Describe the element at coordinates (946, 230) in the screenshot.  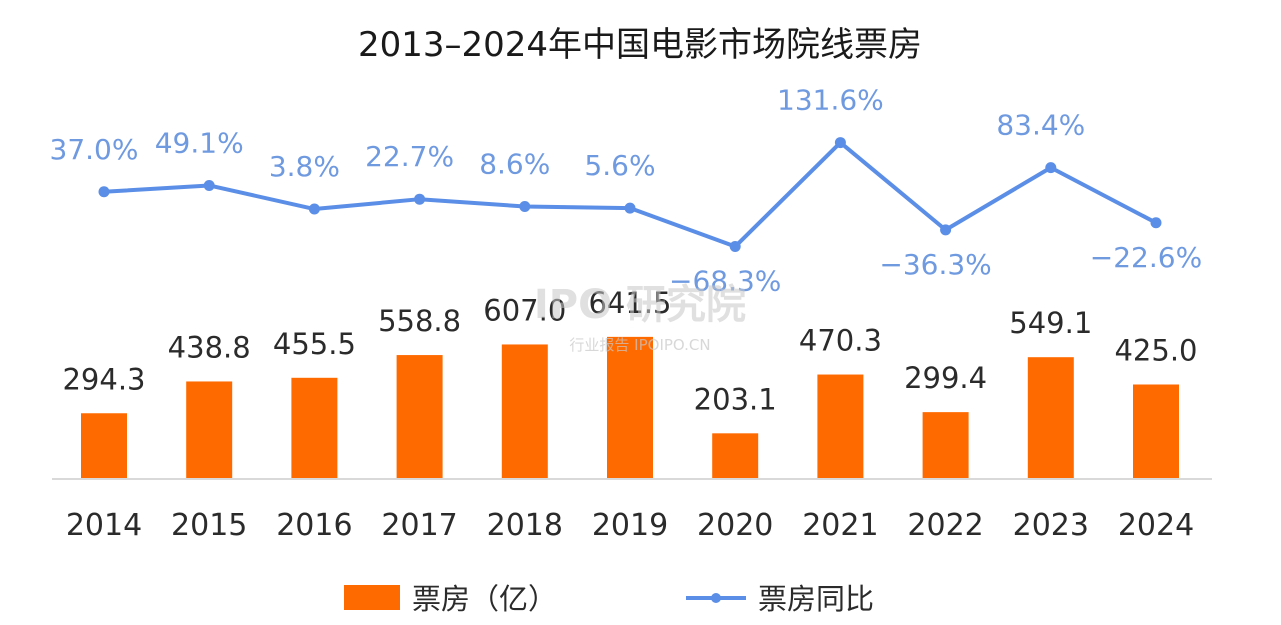
I see `yoy-point-2022` at that location.